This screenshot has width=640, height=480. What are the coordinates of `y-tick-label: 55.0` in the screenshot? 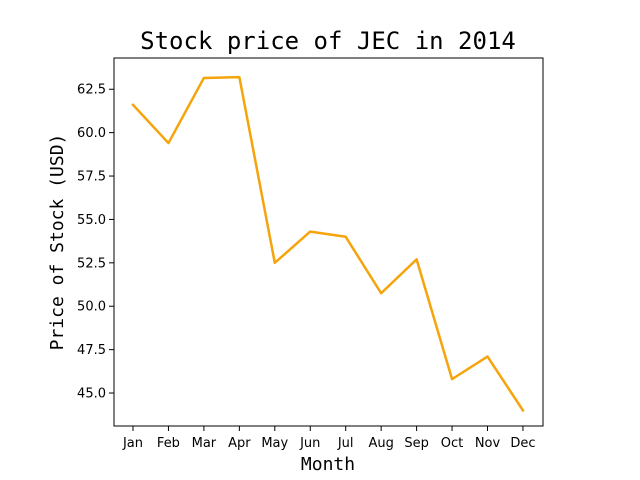 It's located at (91, 220).